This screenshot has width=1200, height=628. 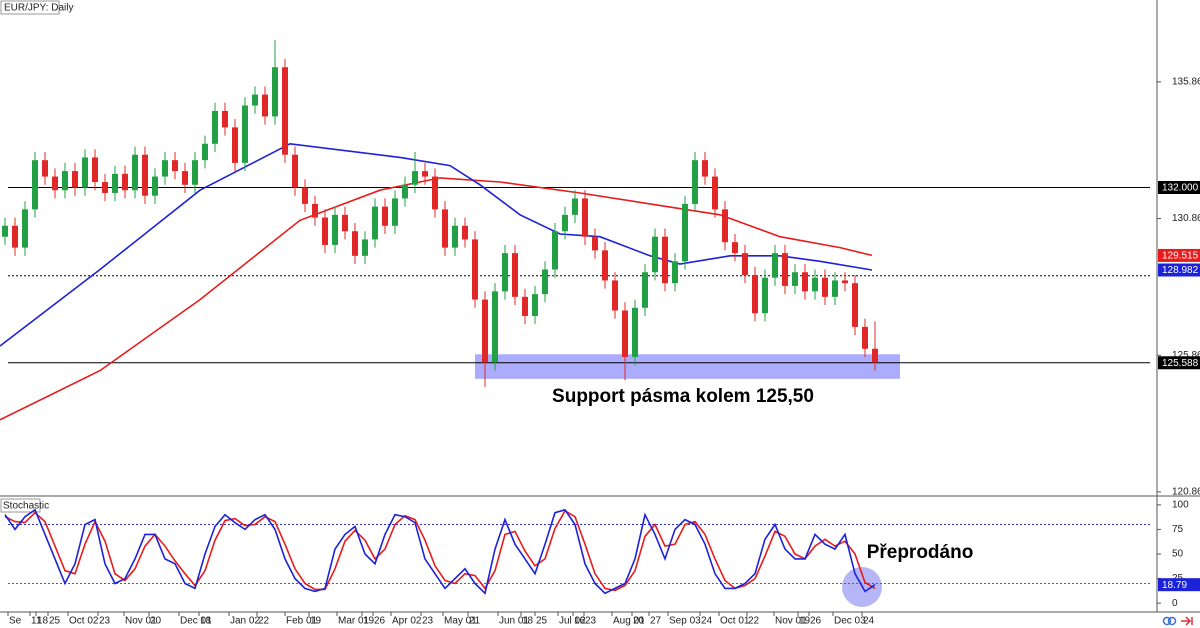 I want to click on x-tick-label: 24, so click(x=869, y=621).